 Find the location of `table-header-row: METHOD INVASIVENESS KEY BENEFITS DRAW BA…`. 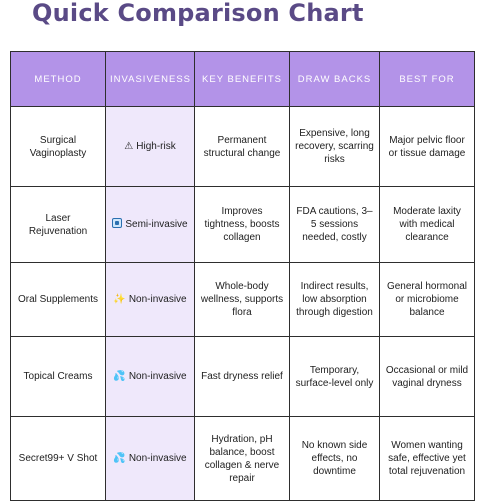

table-header-row: METHOD INVASIVENESS KEY BENEFITS DRAW BA… is located at coordinates (242, 79).